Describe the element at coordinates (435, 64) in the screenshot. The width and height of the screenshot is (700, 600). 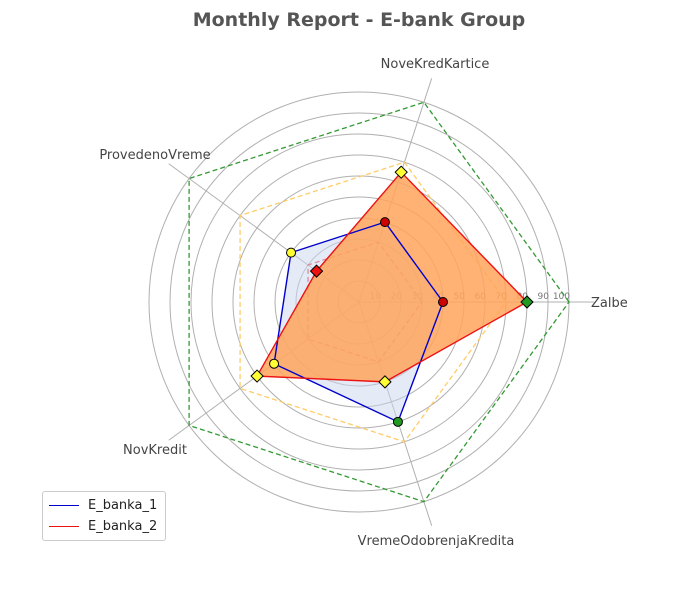
I see `axis-label-novekredkartice: NoveKredKartice` at that location.